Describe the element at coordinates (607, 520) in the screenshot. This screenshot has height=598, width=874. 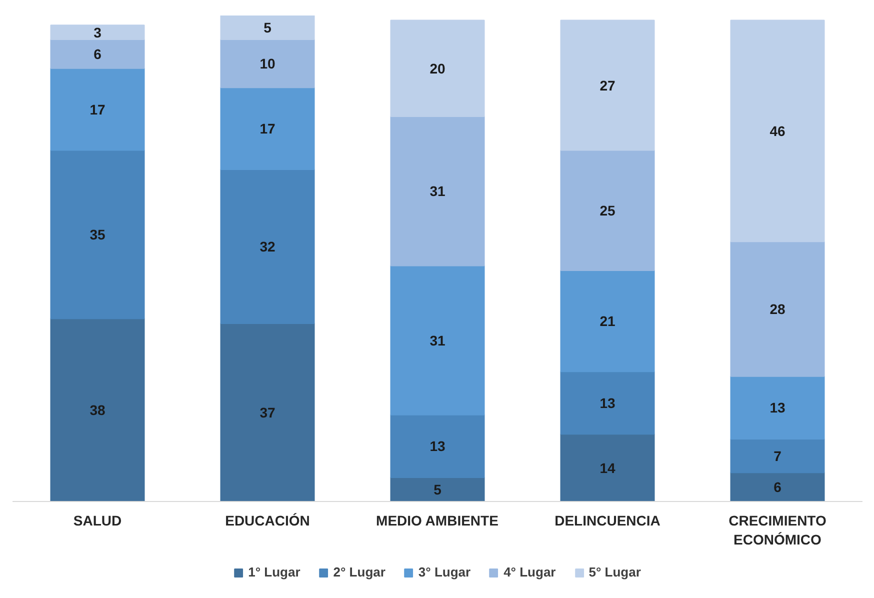
I see `x-tick-label: DELINCUENCIA` at that location.